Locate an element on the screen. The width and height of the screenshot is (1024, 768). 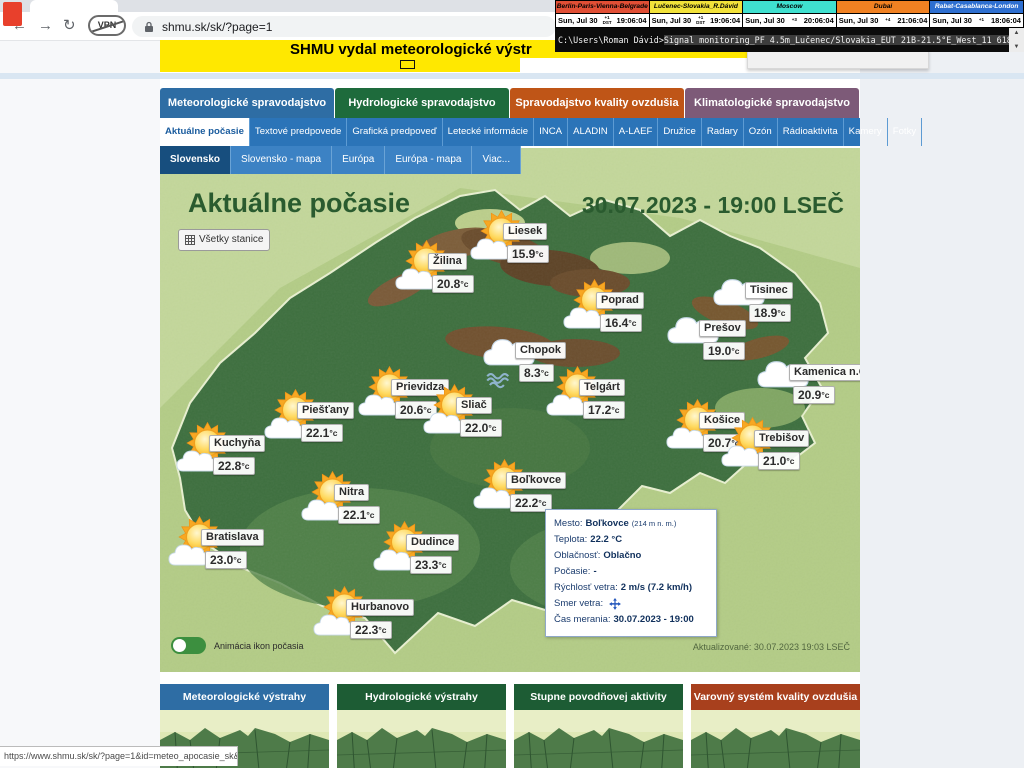
console-scrollbar: ▲ ▼ is located at coordinates (1016, 40).